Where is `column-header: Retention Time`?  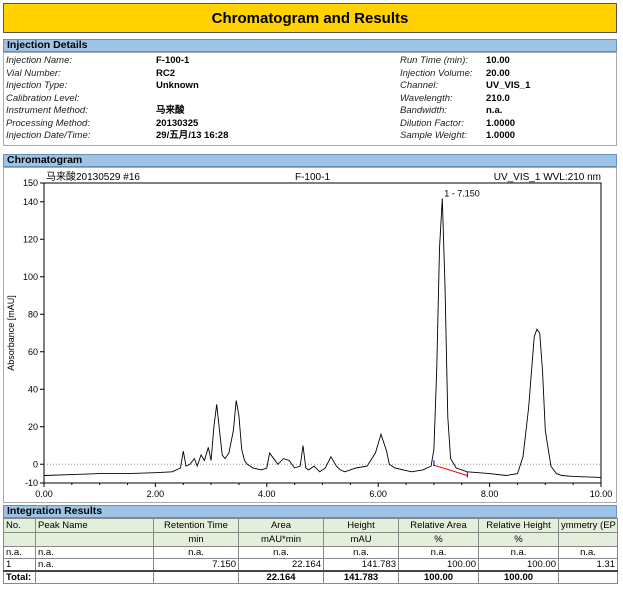 column-header: Retention Time is located at coordinates (196, 525).